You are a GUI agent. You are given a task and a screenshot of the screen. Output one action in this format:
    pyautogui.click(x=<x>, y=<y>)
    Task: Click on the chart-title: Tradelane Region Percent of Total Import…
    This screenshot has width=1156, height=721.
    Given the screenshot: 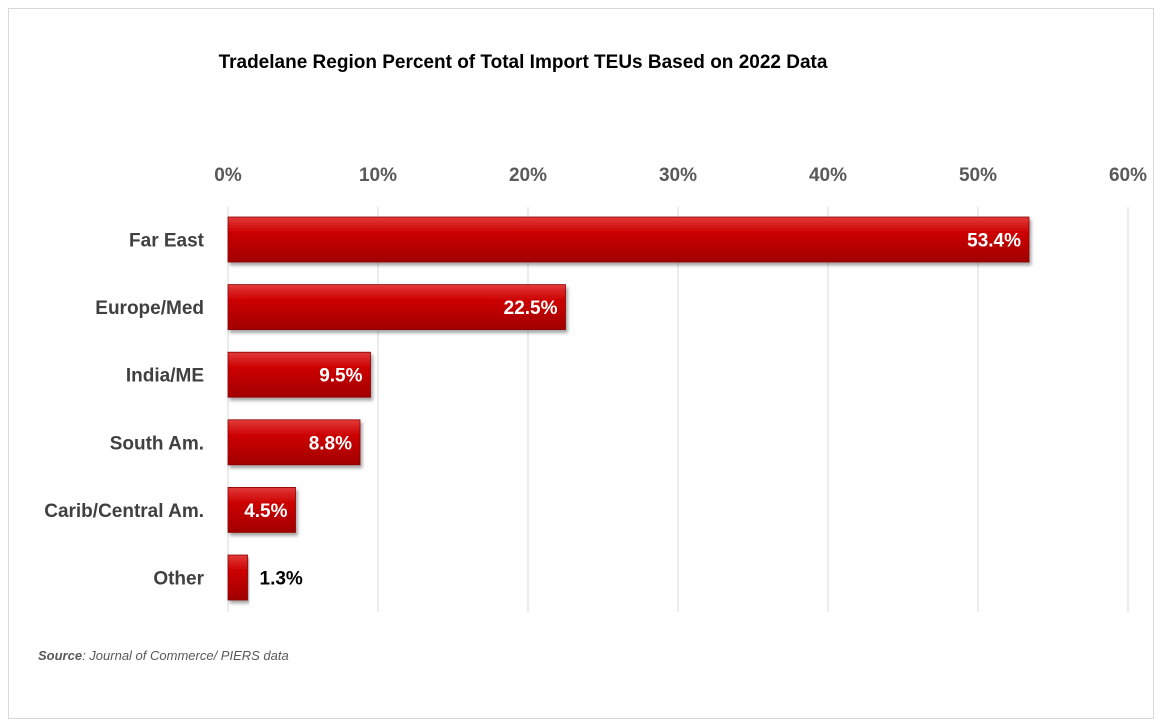 What is the action you would take?
    pyautogui.click(x=523, y=62)
    